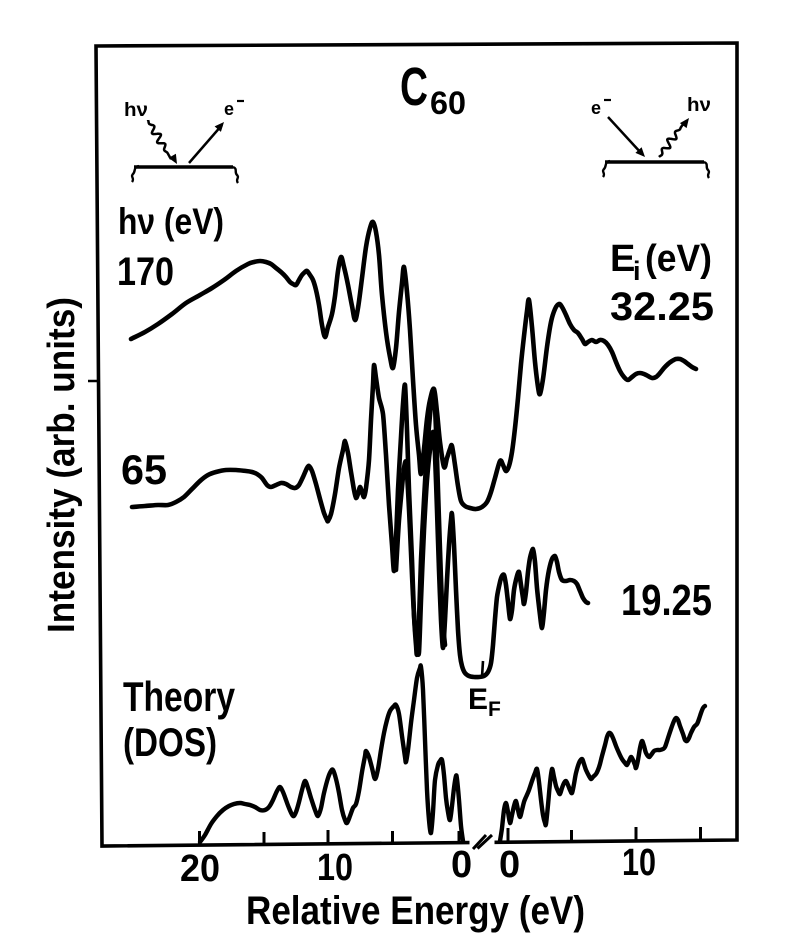  I want to click on svg-text: hν (eV), so click(171, 221).